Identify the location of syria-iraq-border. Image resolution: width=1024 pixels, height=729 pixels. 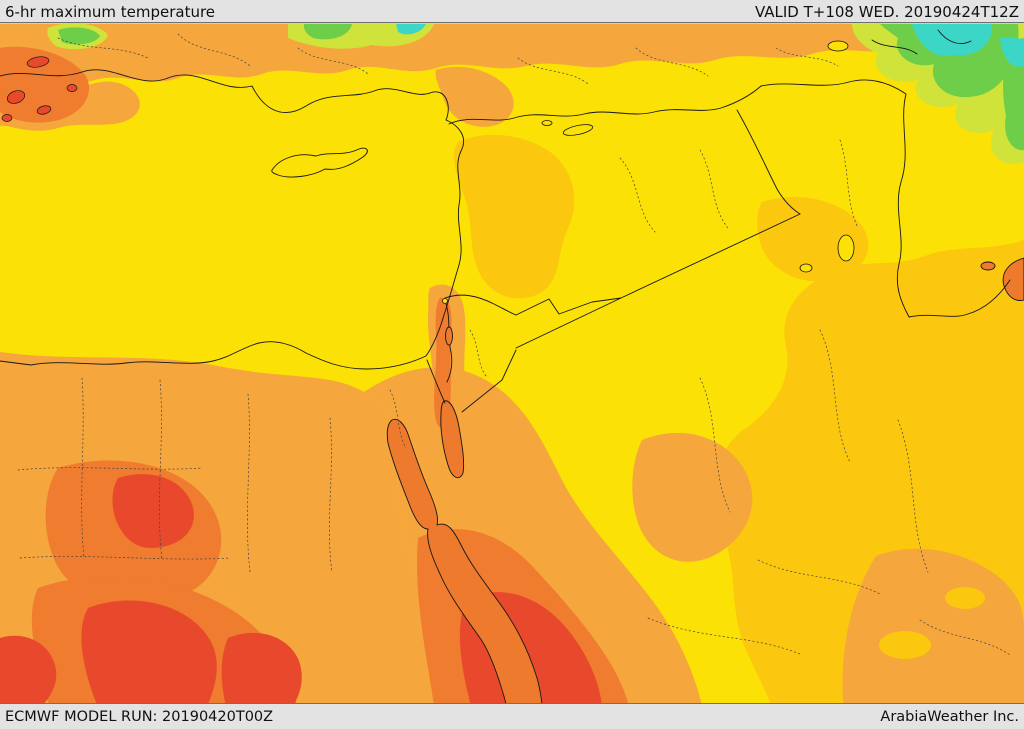
(768, 162).